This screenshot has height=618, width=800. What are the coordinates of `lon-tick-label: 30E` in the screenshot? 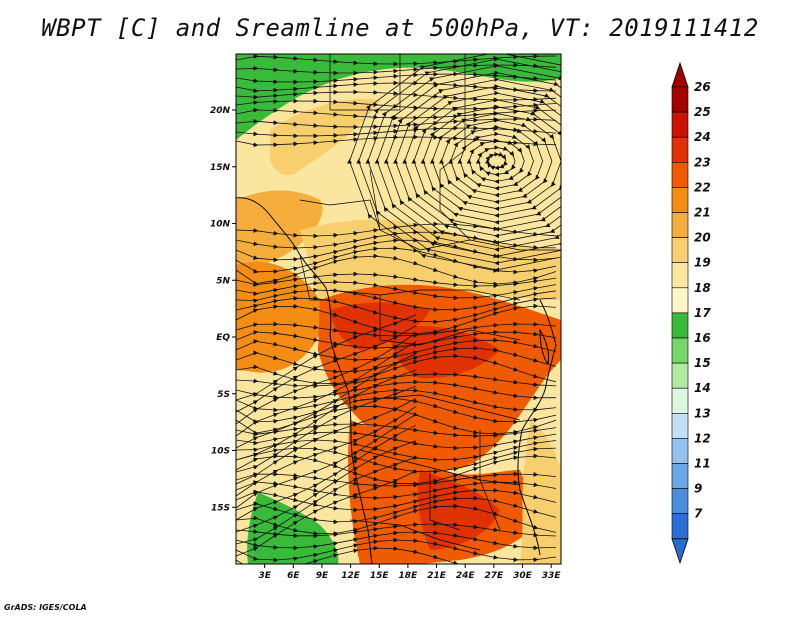 It's located at (523, 576).